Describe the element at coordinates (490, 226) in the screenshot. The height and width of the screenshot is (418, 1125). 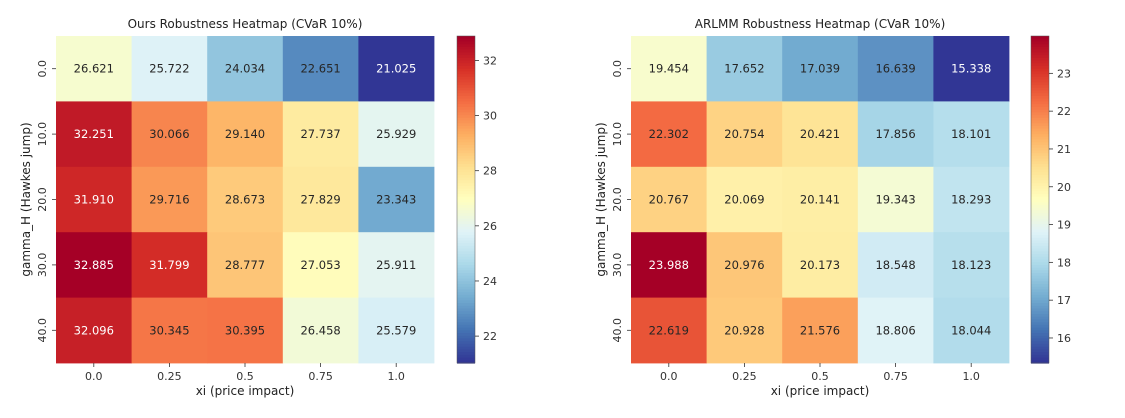
I see `colorbar-tick-label: 26` at that location.